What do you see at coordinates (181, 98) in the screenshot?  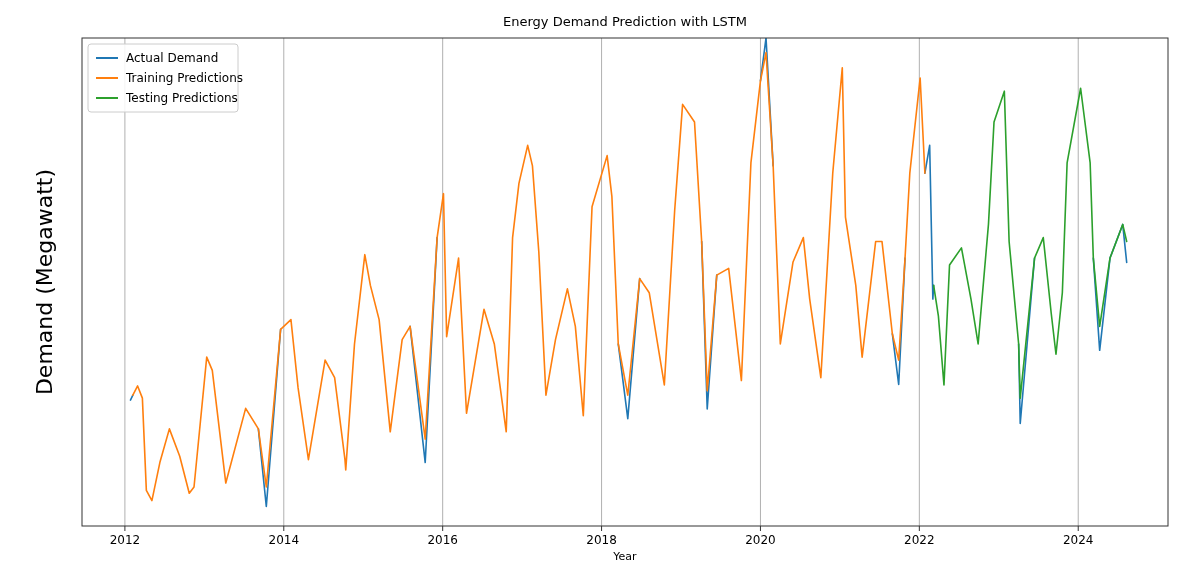 I see `legend-label: Testing Predictions` at bounding box center [181, 98].